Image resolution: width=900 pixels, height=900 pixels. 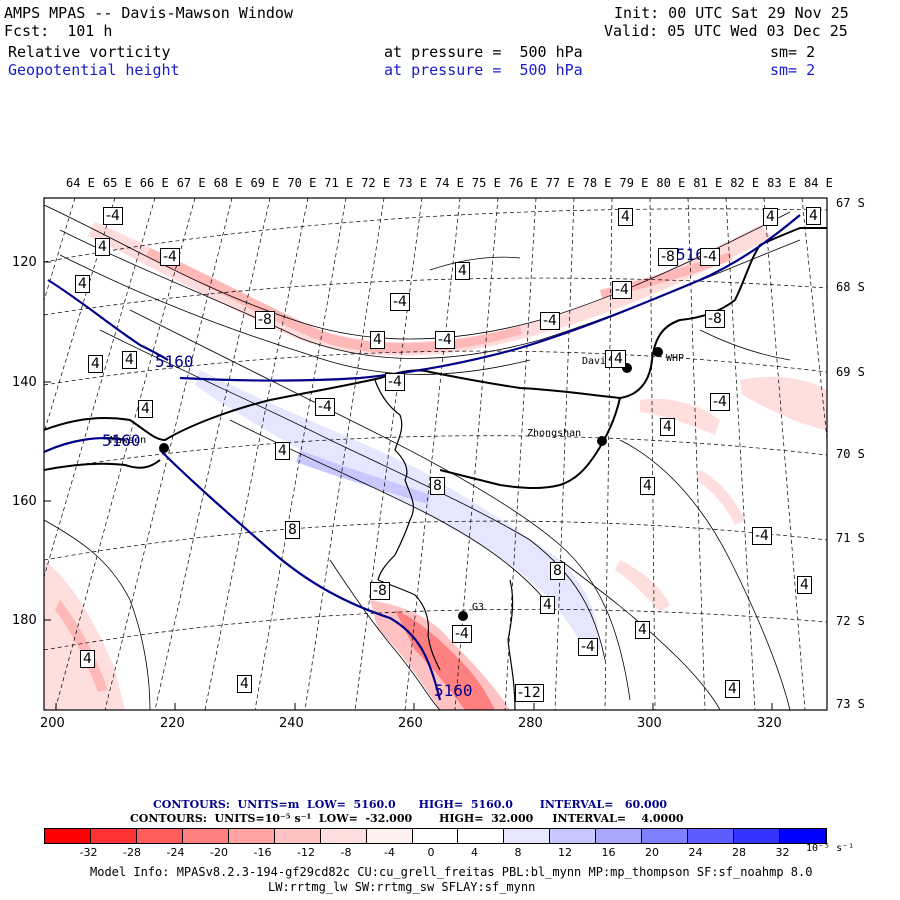 I want to click on longitude-label: 71 E, so click(x=339, y=183).